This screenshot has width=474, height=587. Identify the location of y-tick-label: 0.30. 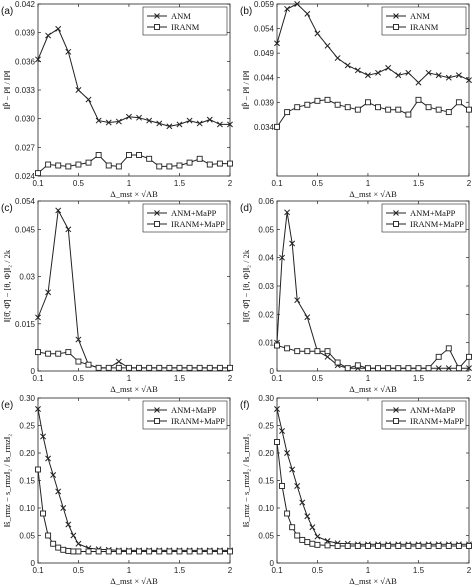
(266, 398).